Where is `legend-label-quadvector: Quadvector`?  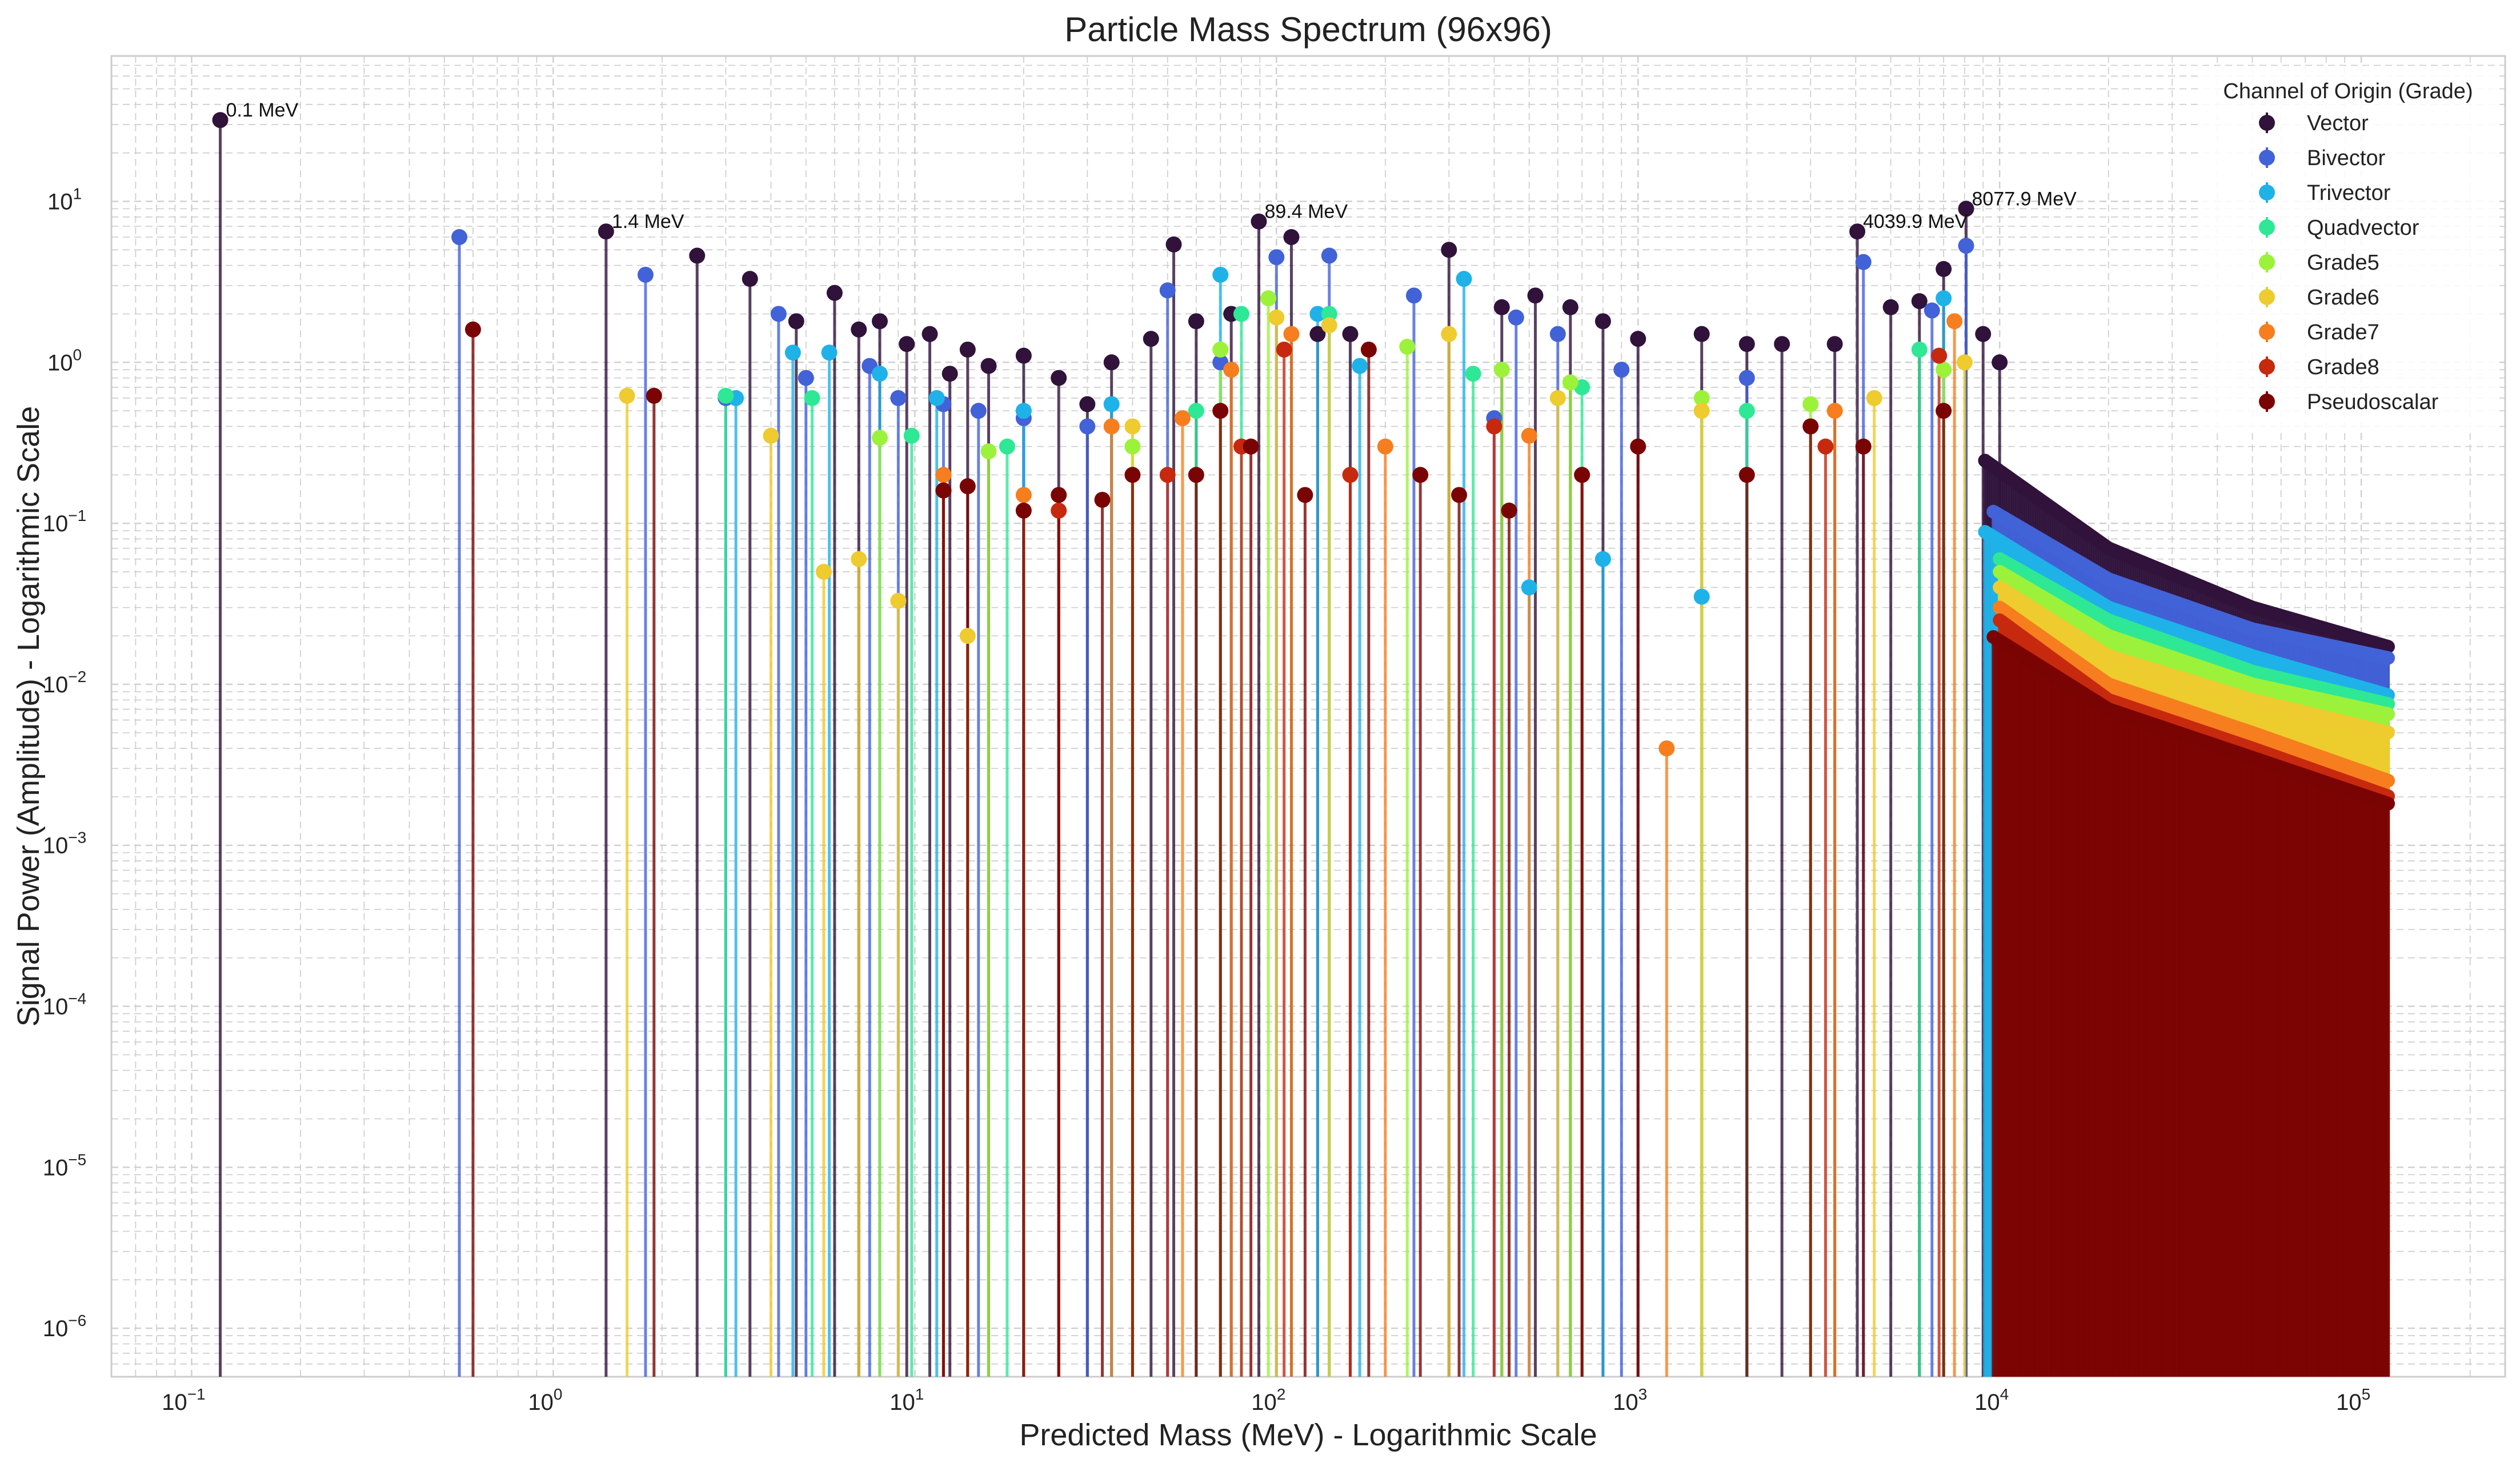
legend-label-quadvector: Quadvector is located at coordinates (2363, 228).